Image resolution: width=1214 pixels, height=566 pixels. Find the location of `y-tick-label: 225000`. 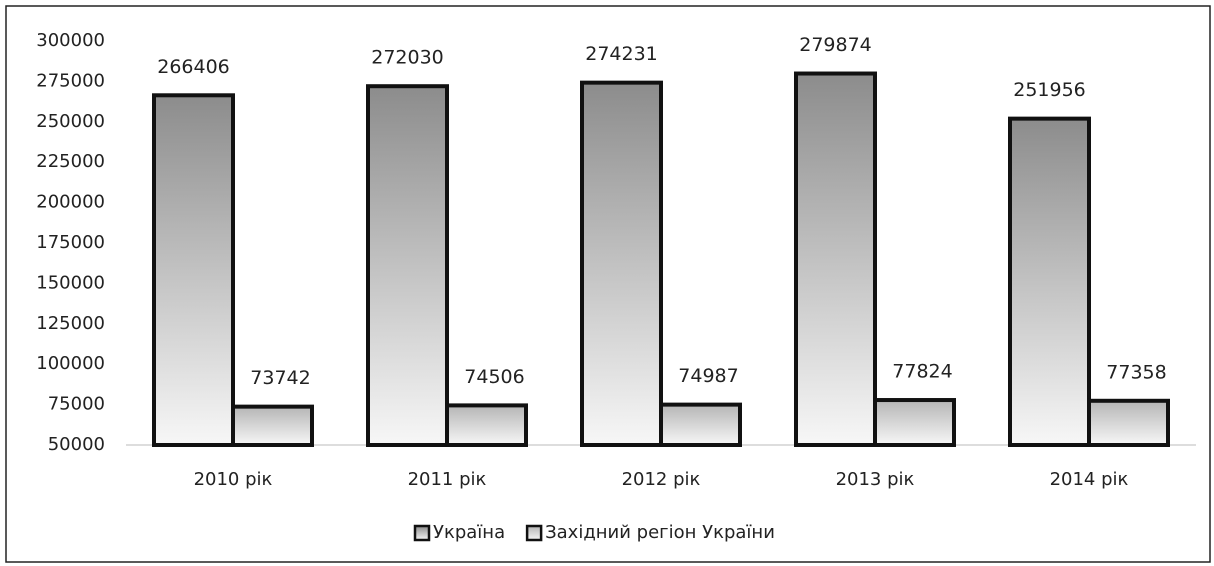

y-tick-label: 225000 is located at coordinates (70, 161).